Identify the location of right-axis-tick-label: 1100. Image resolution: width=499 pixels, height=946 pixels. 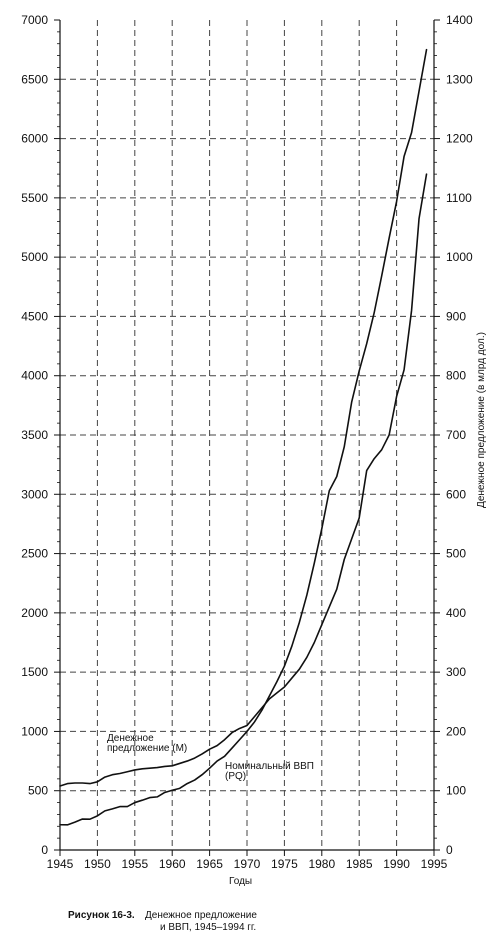
(459, 198).